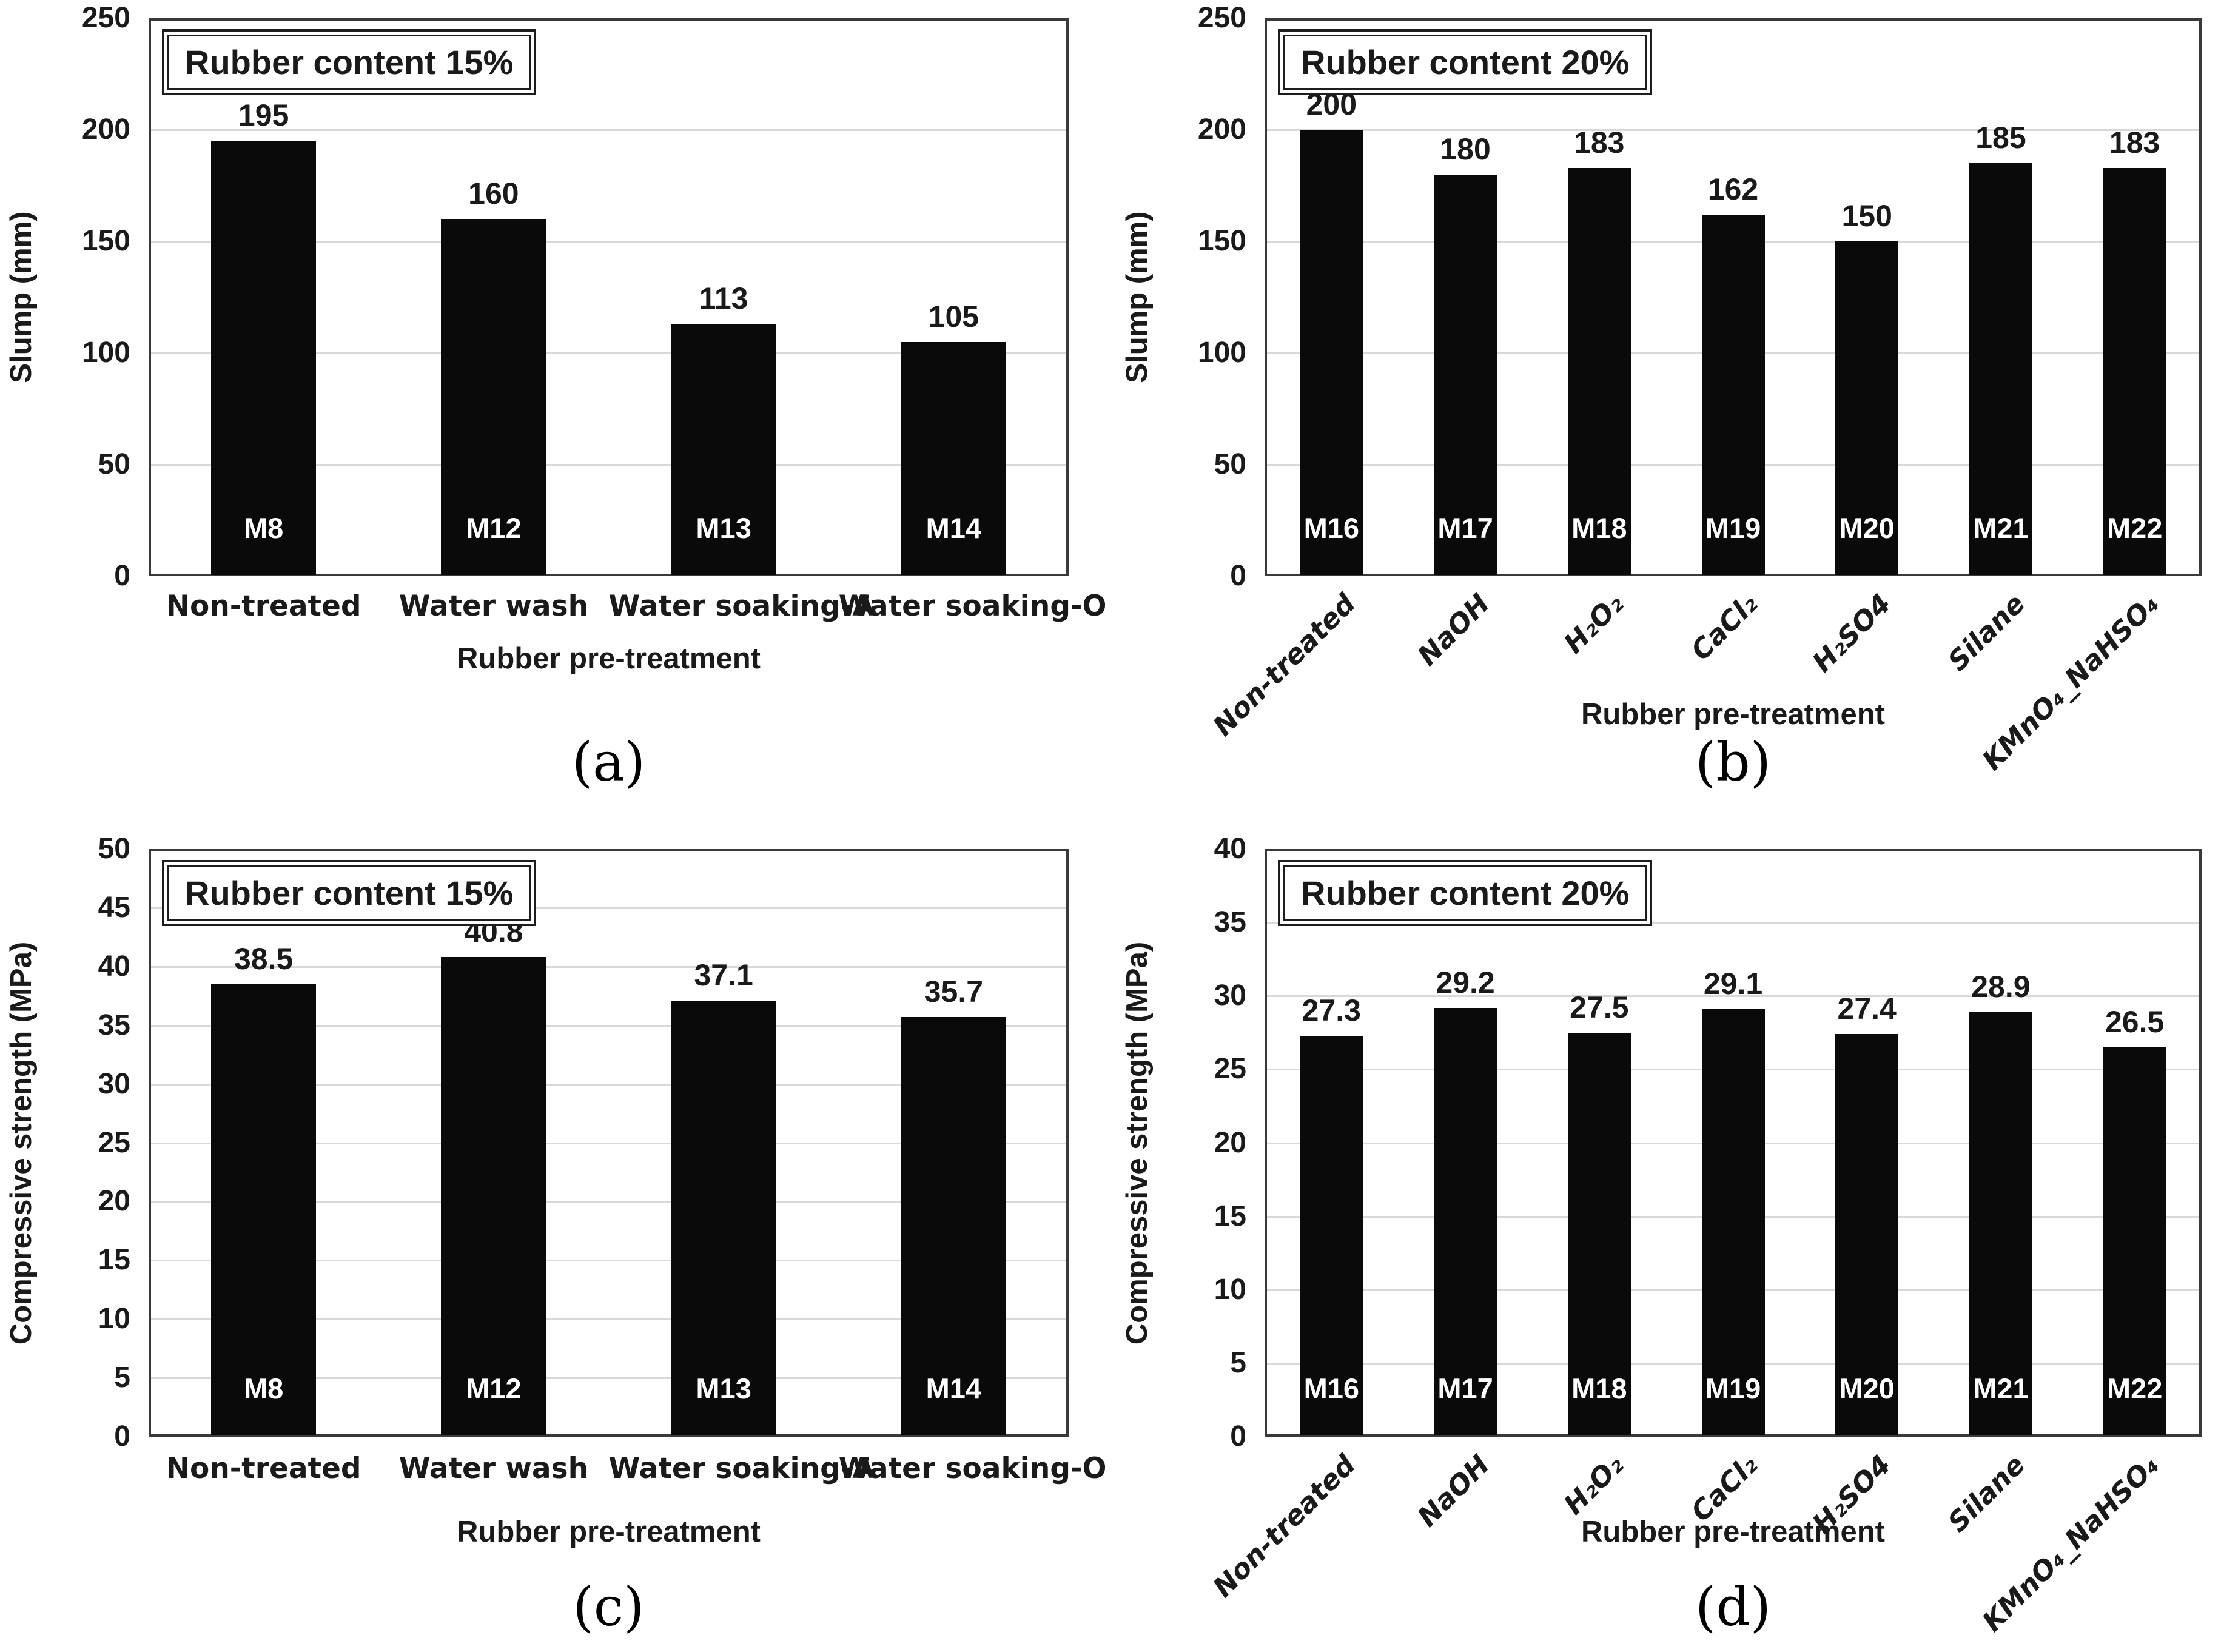 Image resolution: width=2221 pixels, height=1652 pixels. I want to click on x-category-label: Water soaking-A, so click(741, 606).